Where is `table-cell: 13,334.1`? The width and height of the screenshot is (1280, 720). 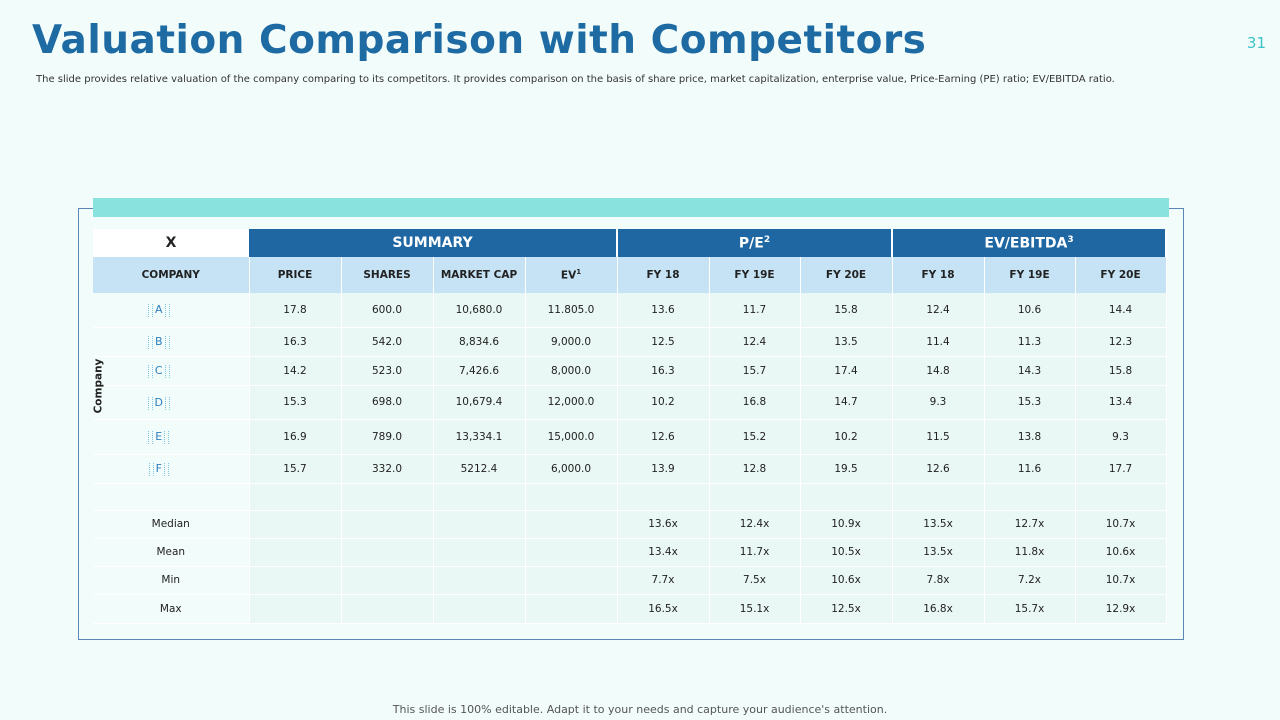
table-cell: 13,334.1 is located at coordinates (479, 437).